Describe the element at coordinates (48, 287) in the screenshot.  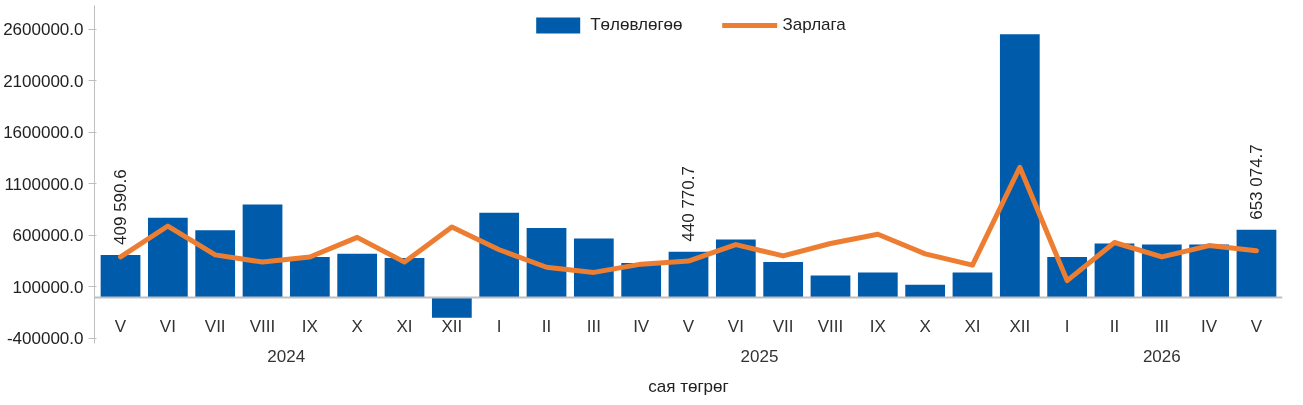
I see `y-tick-label: 100000.0` at that location.